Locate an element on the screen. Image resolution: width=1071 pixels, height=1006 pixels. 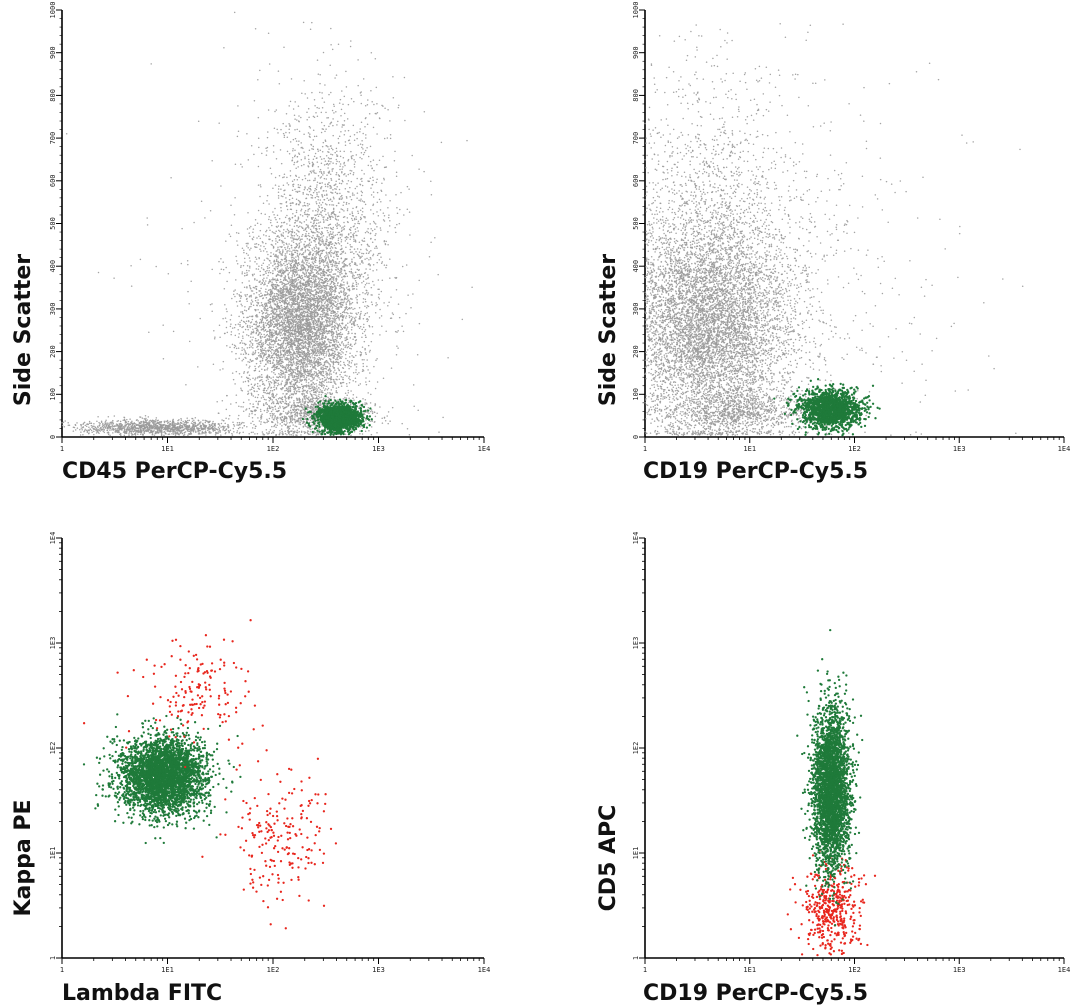
y-tick-label: 200 is located at coordinates (53, 351).